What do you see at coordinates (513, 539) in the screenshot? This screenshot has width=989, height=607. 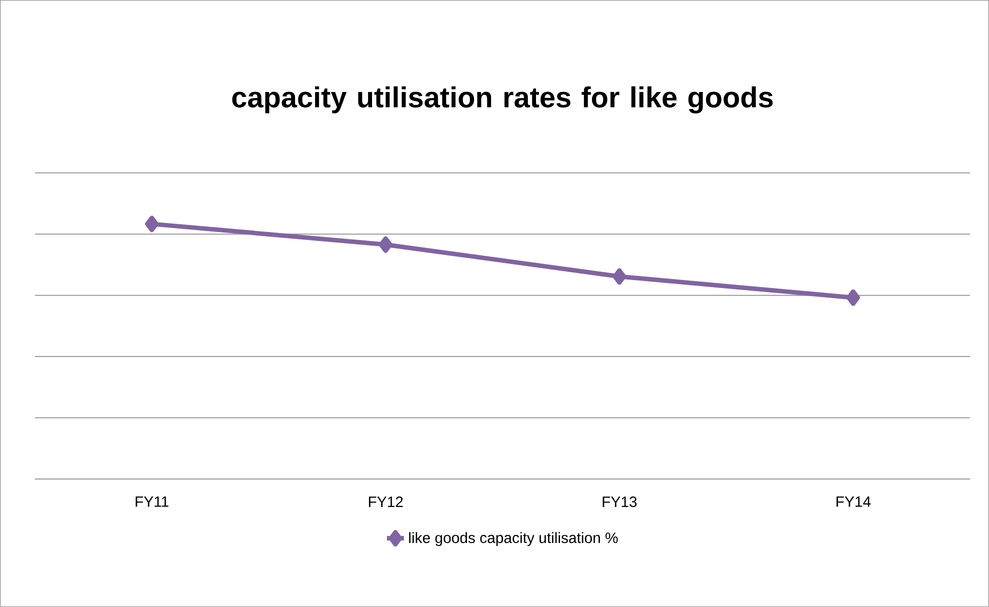 I see `legend-label: like goods capacity utilisation %` at bounding box center [513, 539].